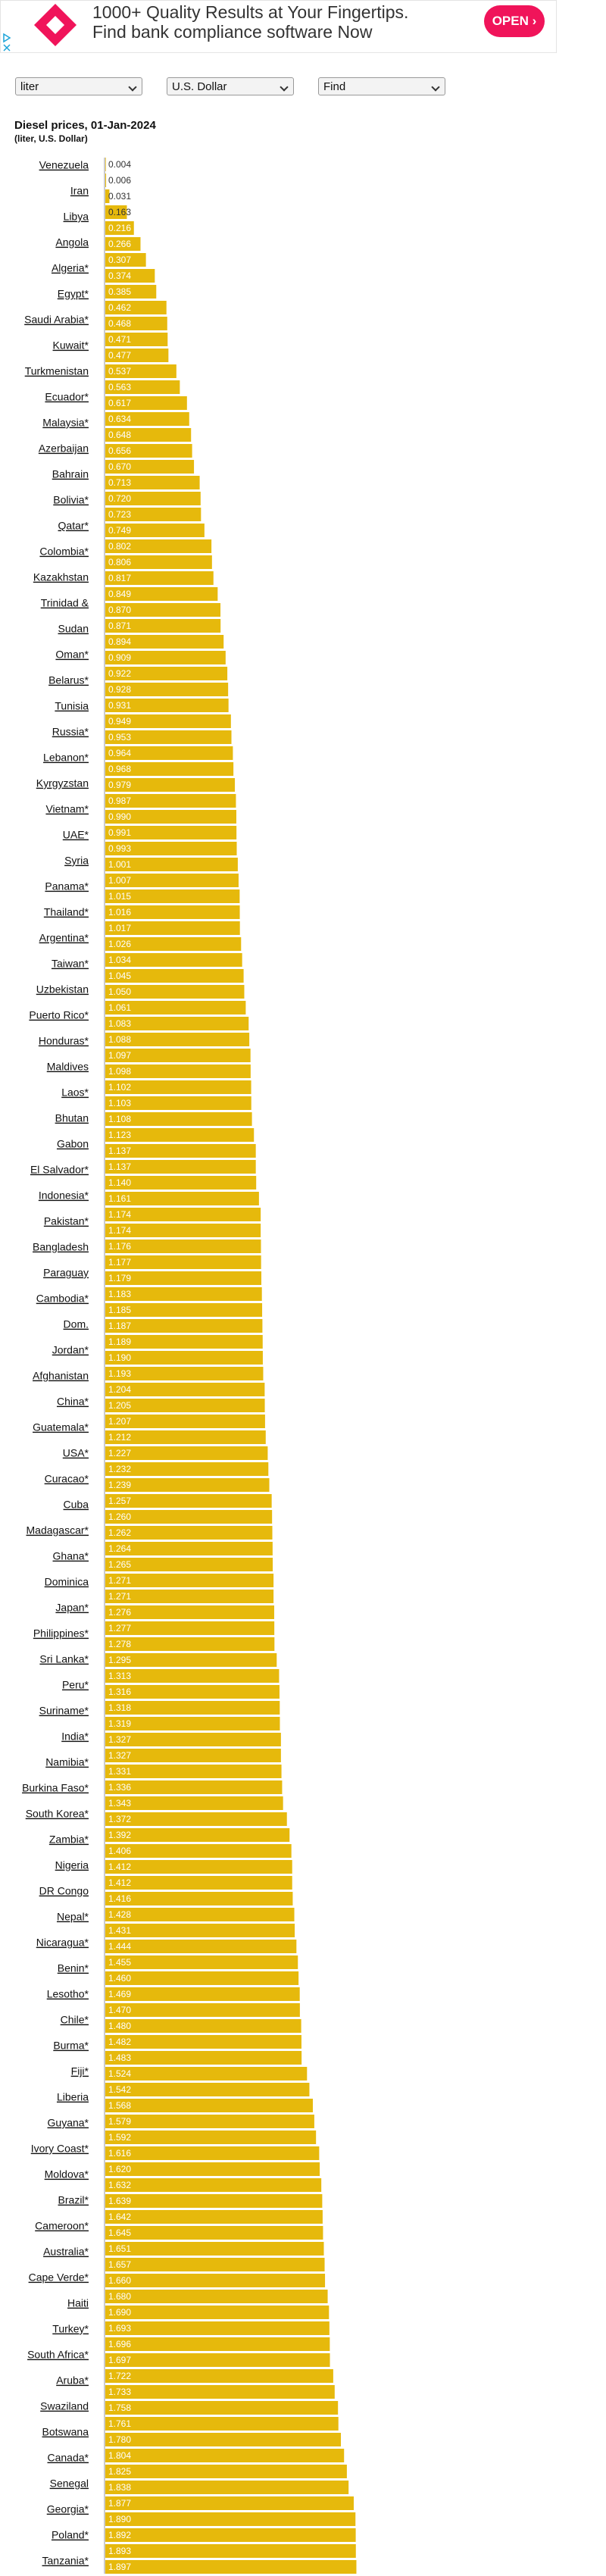 The image size is (606, 2576). What do you see at coordinates (76, 835) in the screenshot?
I see `country-label: UAE*` at bounding box center [76, 835].